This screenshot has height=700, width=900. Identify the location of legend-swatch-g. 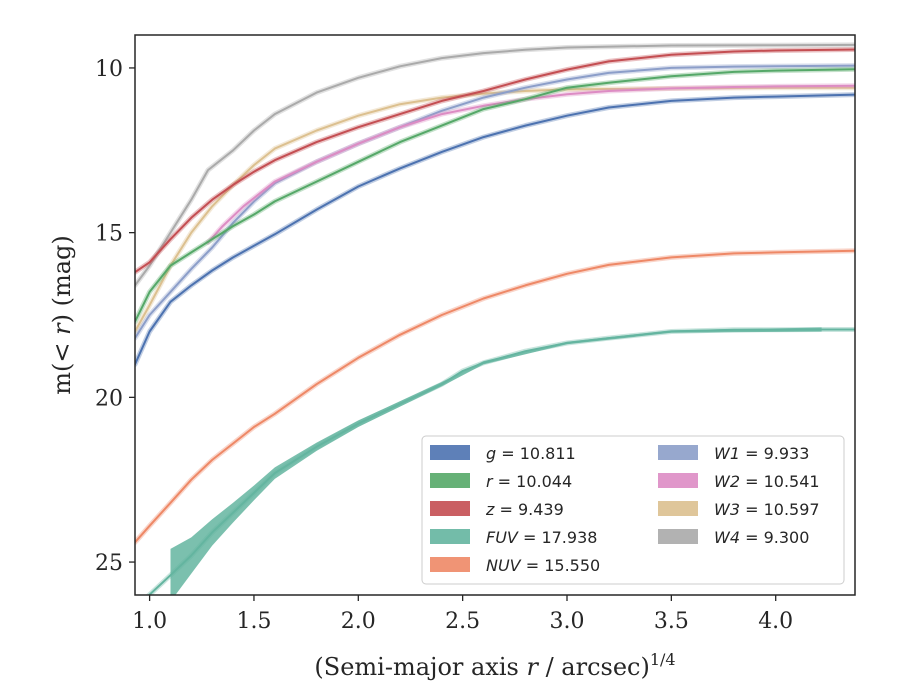
(450, 452).